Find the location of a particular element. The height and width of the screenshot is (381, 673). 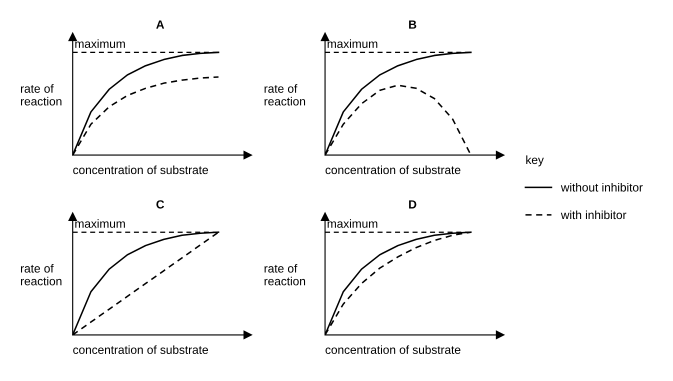

legend-label: without inhibitor is located at coordinates (601, 187).